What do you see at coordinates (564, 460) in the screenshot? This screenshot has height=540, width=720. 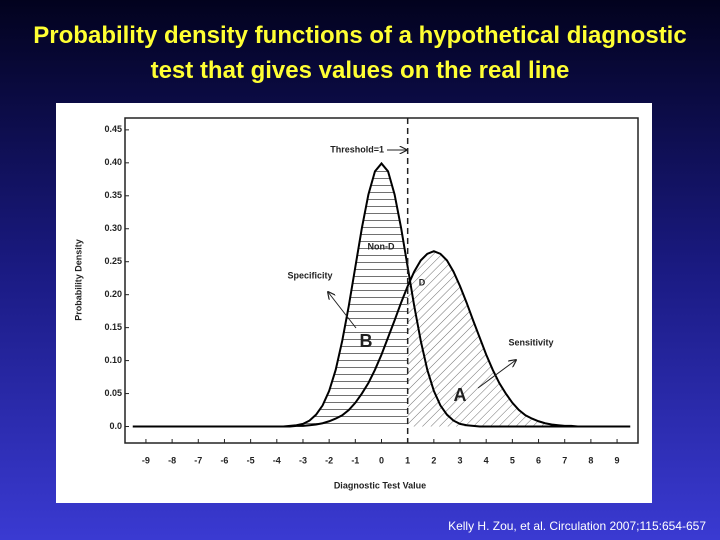 I see `x-tick-label: 7` at bounding box center [564, 460].